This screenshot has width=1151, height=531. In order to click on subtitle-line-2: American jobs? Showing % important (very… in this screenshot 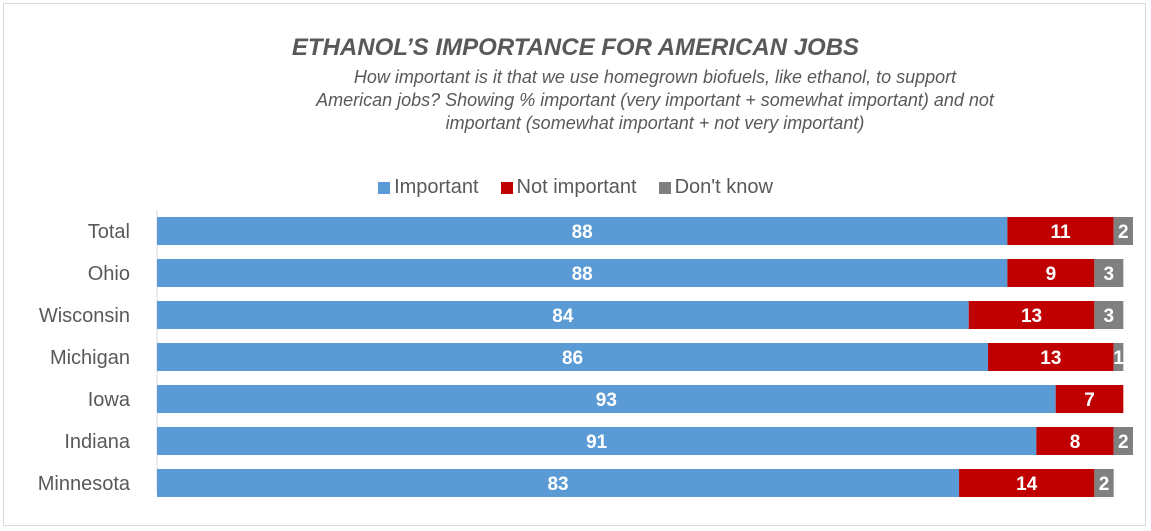, I will do `click(655, 100)`.